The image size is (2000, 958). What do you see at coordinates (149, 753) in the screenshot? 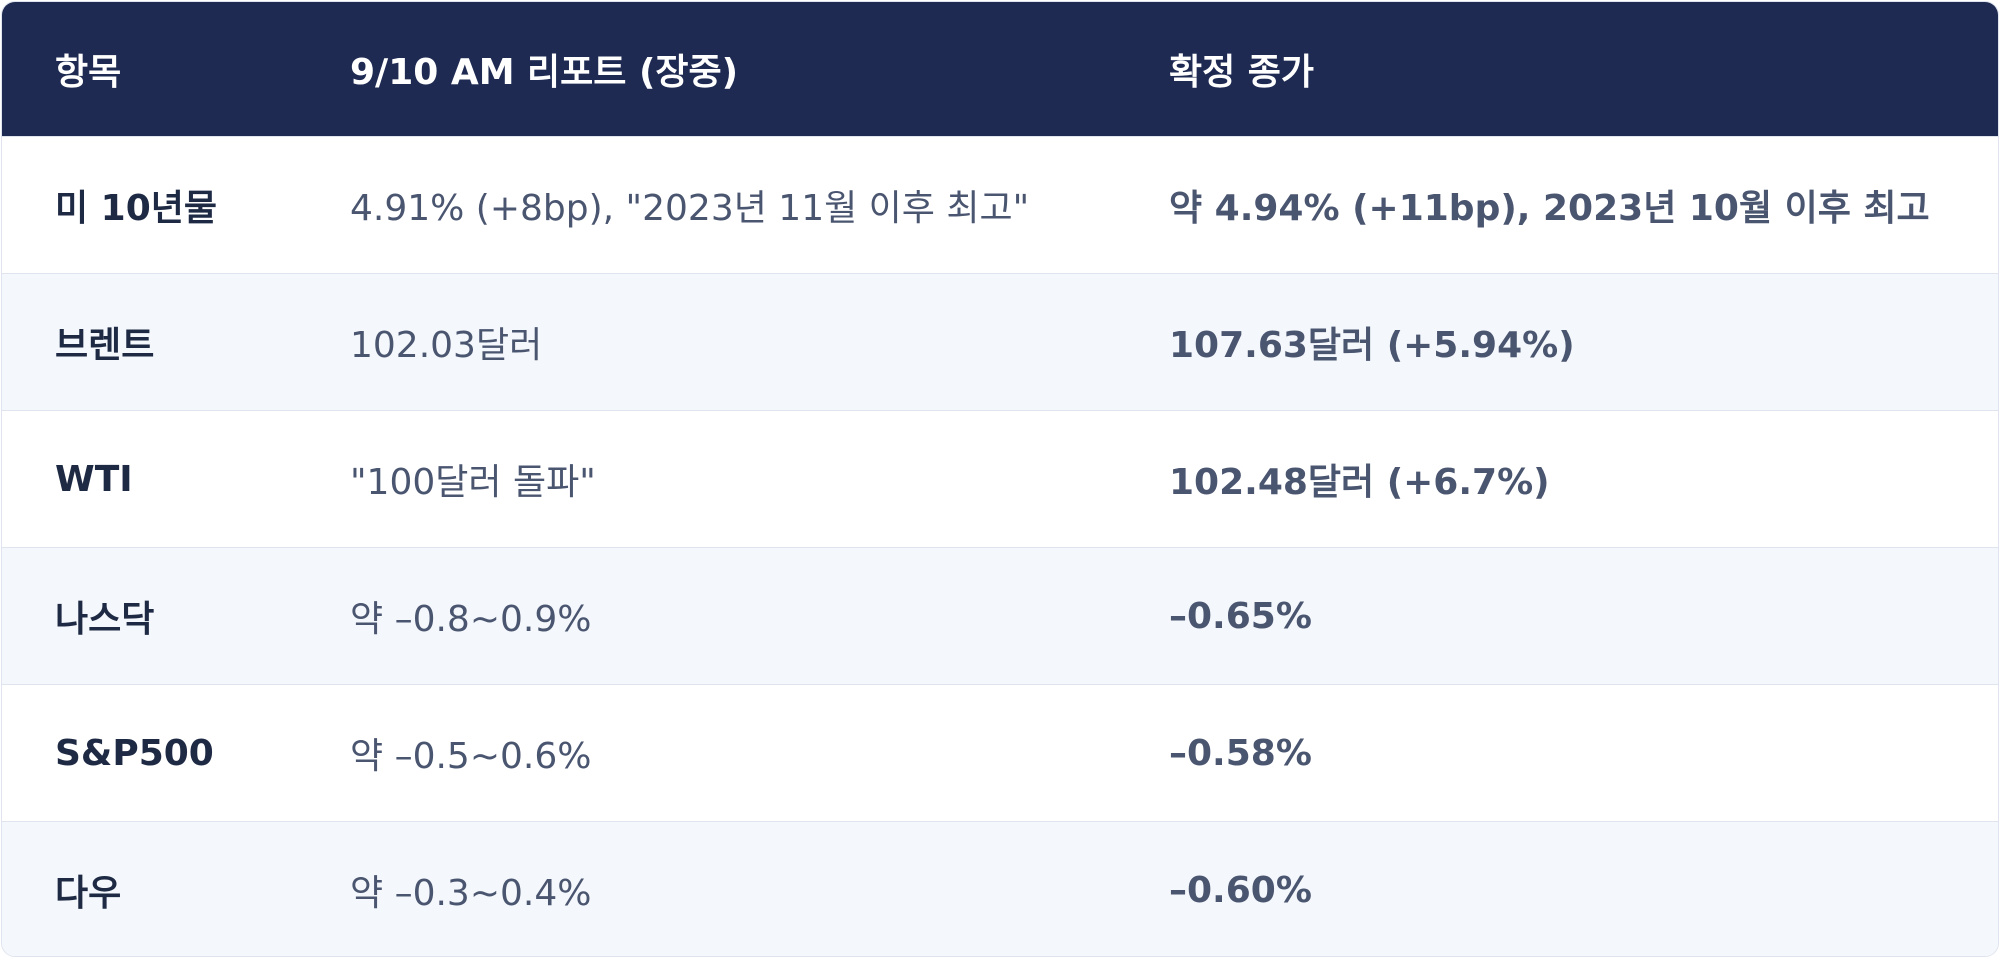
I see `table-cell: S&P500` at bounding box center [149, 753].